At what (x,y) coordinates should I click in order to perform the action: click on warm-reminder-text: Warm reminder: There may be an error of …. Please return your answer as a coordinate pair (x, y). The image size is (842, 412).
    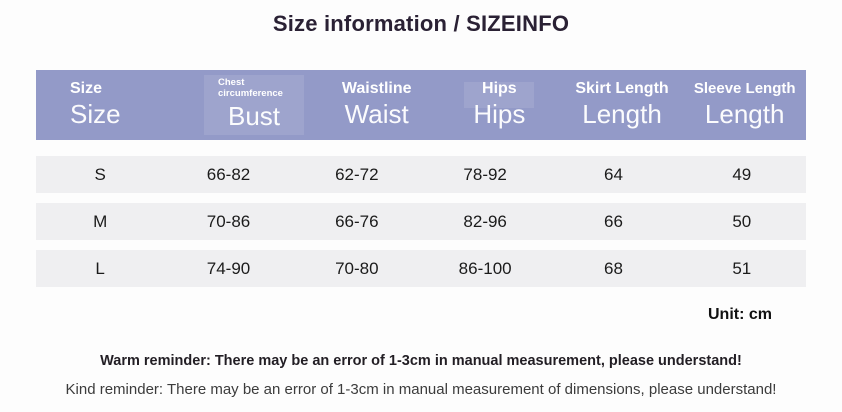
    Looking at the image, I should click on (421, 361).